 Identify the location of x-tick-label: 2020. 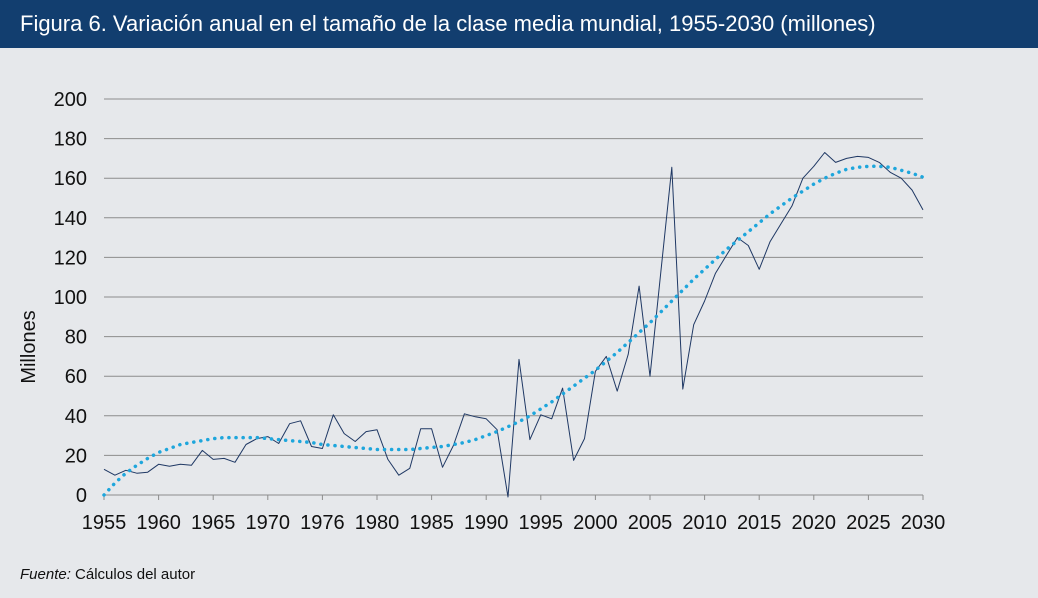
(814, 523).